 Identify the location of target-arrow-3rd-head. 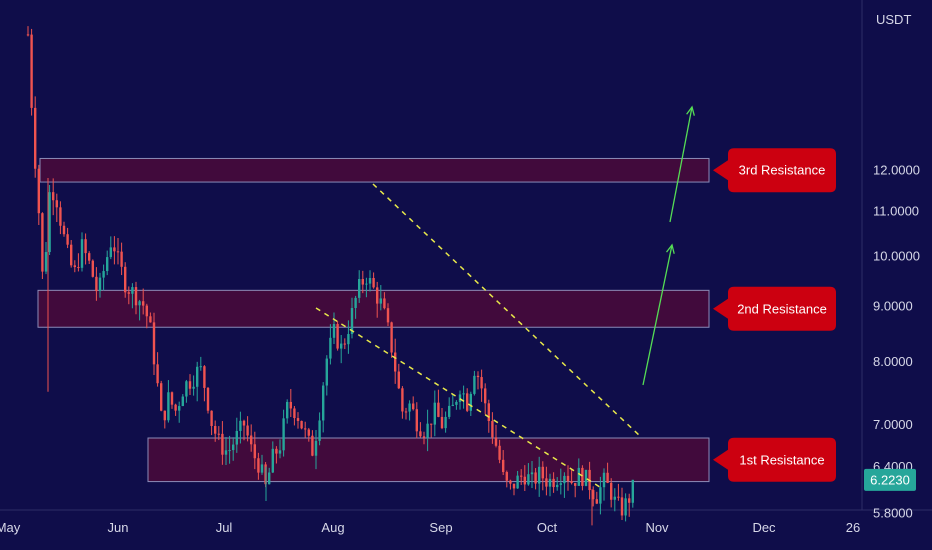
(690, 110).